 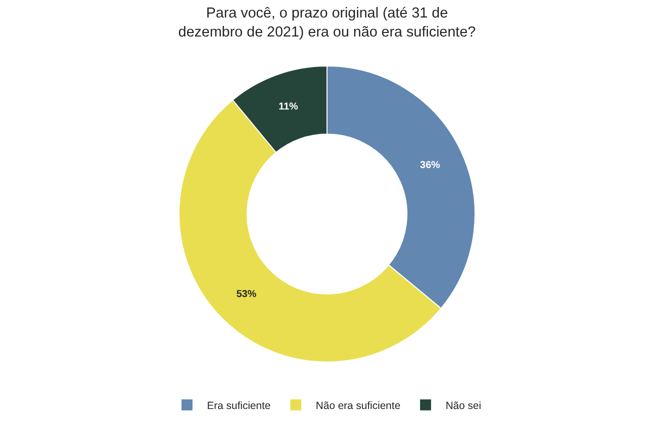 What do you see at coordinates (246, 294) in the screenshot?
I see `data-label: 53%` at bounding box center [246, 294].